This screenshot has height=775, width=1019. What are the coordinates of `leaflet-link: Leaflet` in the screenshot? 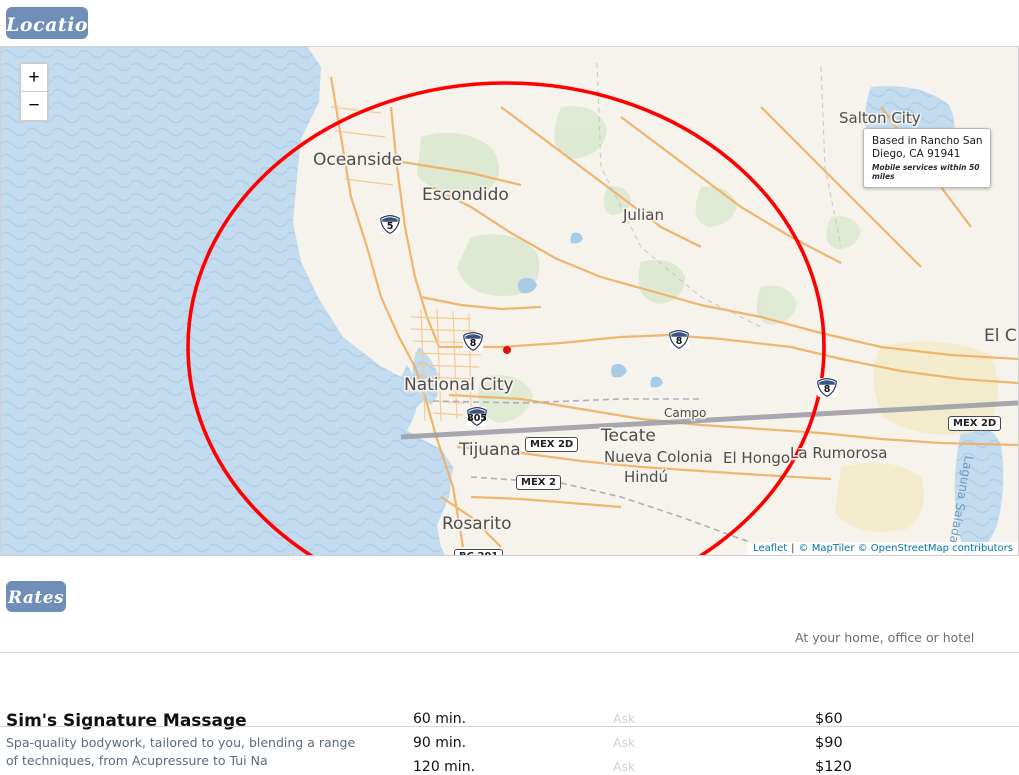 It's located at (770, 548).